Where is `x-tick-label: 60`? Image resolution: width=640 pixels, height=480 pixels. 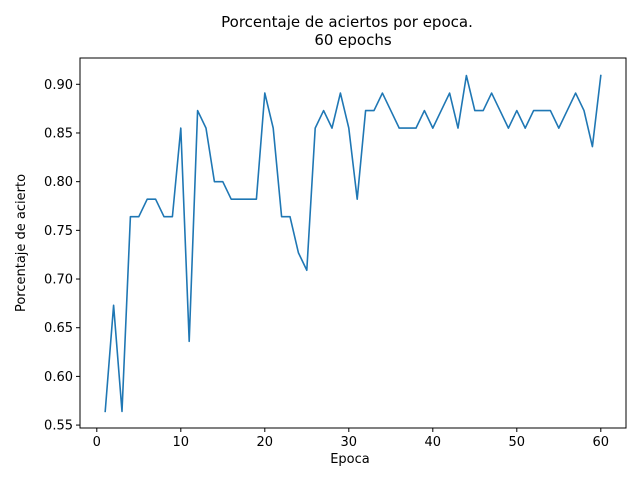 x-tick-label: 60 is located at coordinates (601, 442).